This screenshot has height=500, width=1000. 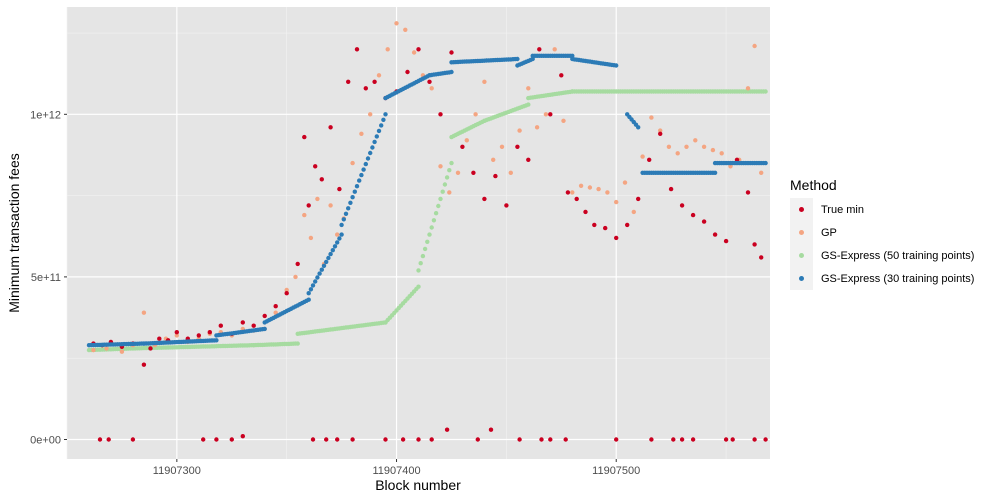 What do you see at coordinates (616, 471) in the screenshot?
I see `x-tick-label: 11907500` at bounding box center [616, 471].